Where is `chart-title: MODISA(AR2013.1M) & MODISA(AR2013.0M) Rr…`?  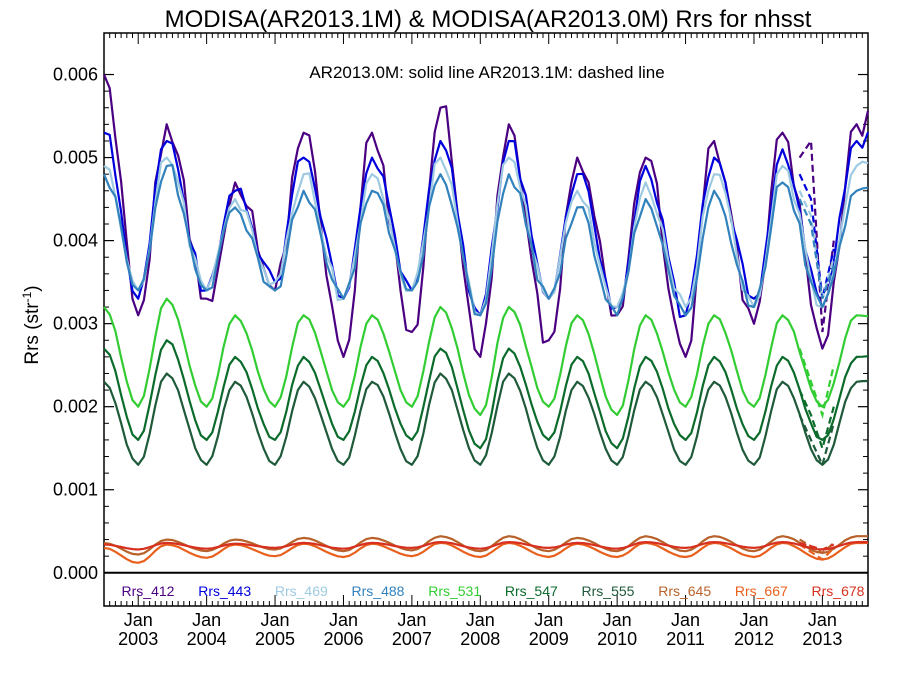 chart-title: MODISA(AR2013.1M) & MODISA(AR2013.0M) Rr… is located at coordinates (488, 19).